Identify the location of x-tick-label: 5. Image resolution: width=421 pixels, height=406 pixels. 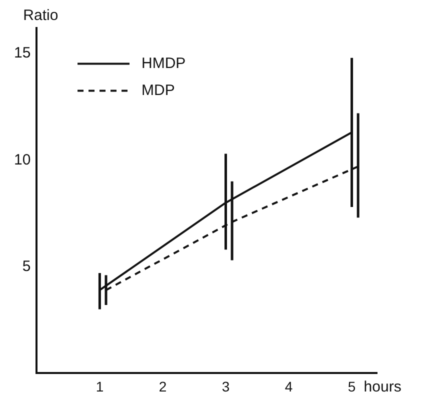
(352, 386).